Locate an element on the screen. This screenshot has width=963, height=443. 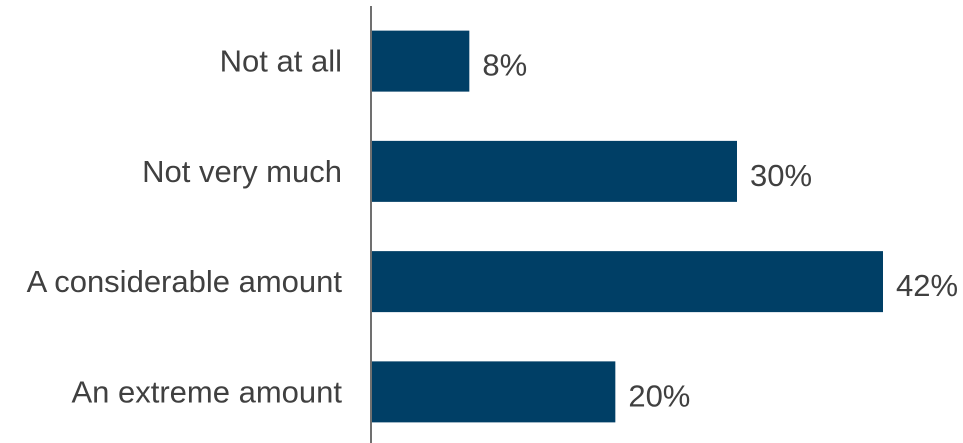
category-label: Not at all is located at coordinates (281, 61).